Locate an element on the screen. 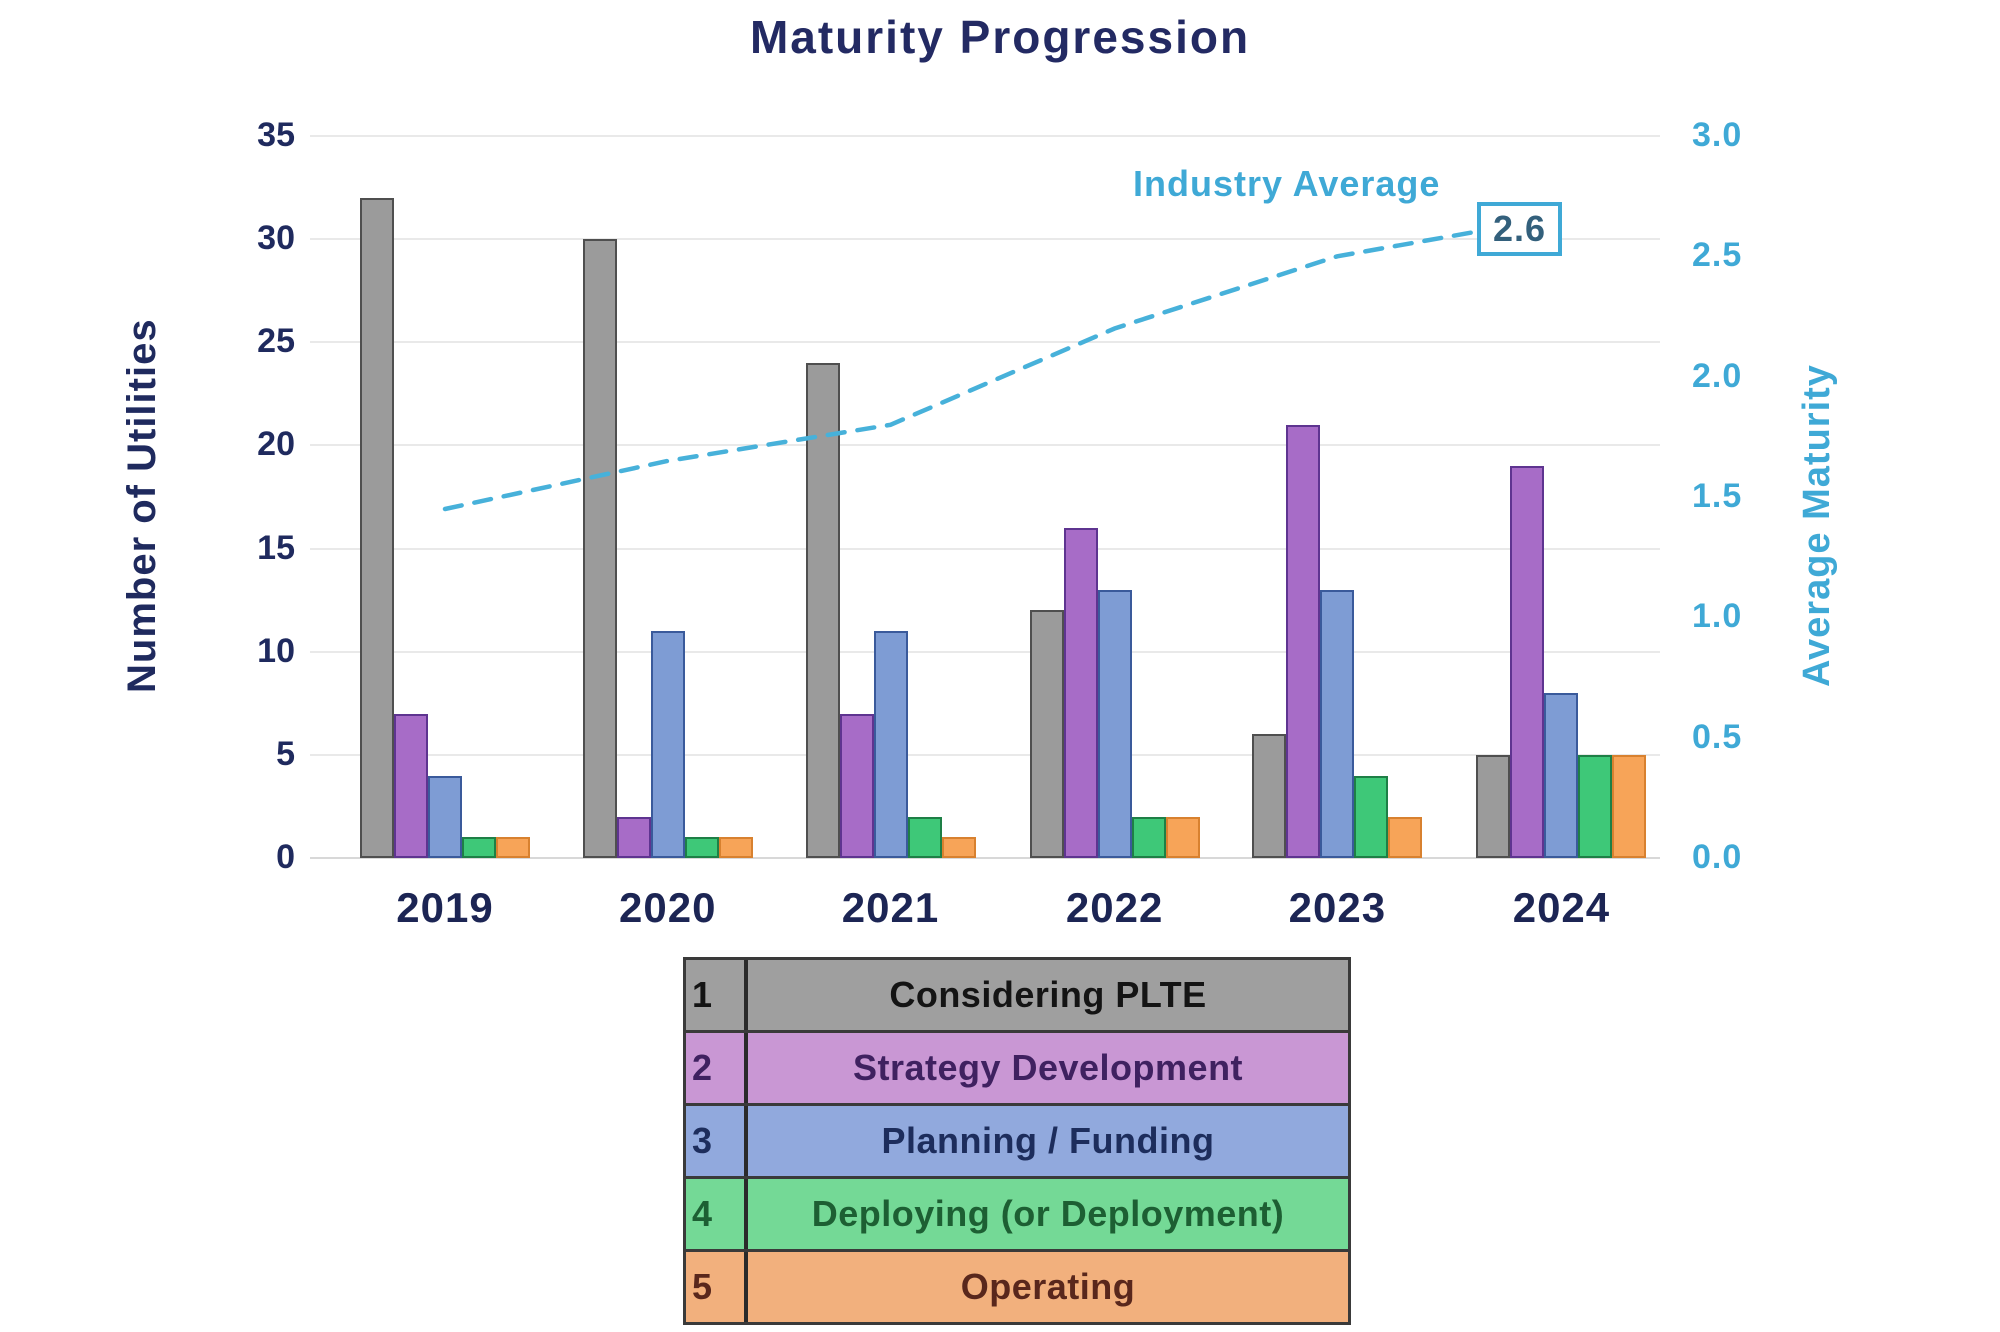 Image resolution: width=2000 pixels, height=1332 pixels. bar-group-2019 is located at coordinates (445, 527).